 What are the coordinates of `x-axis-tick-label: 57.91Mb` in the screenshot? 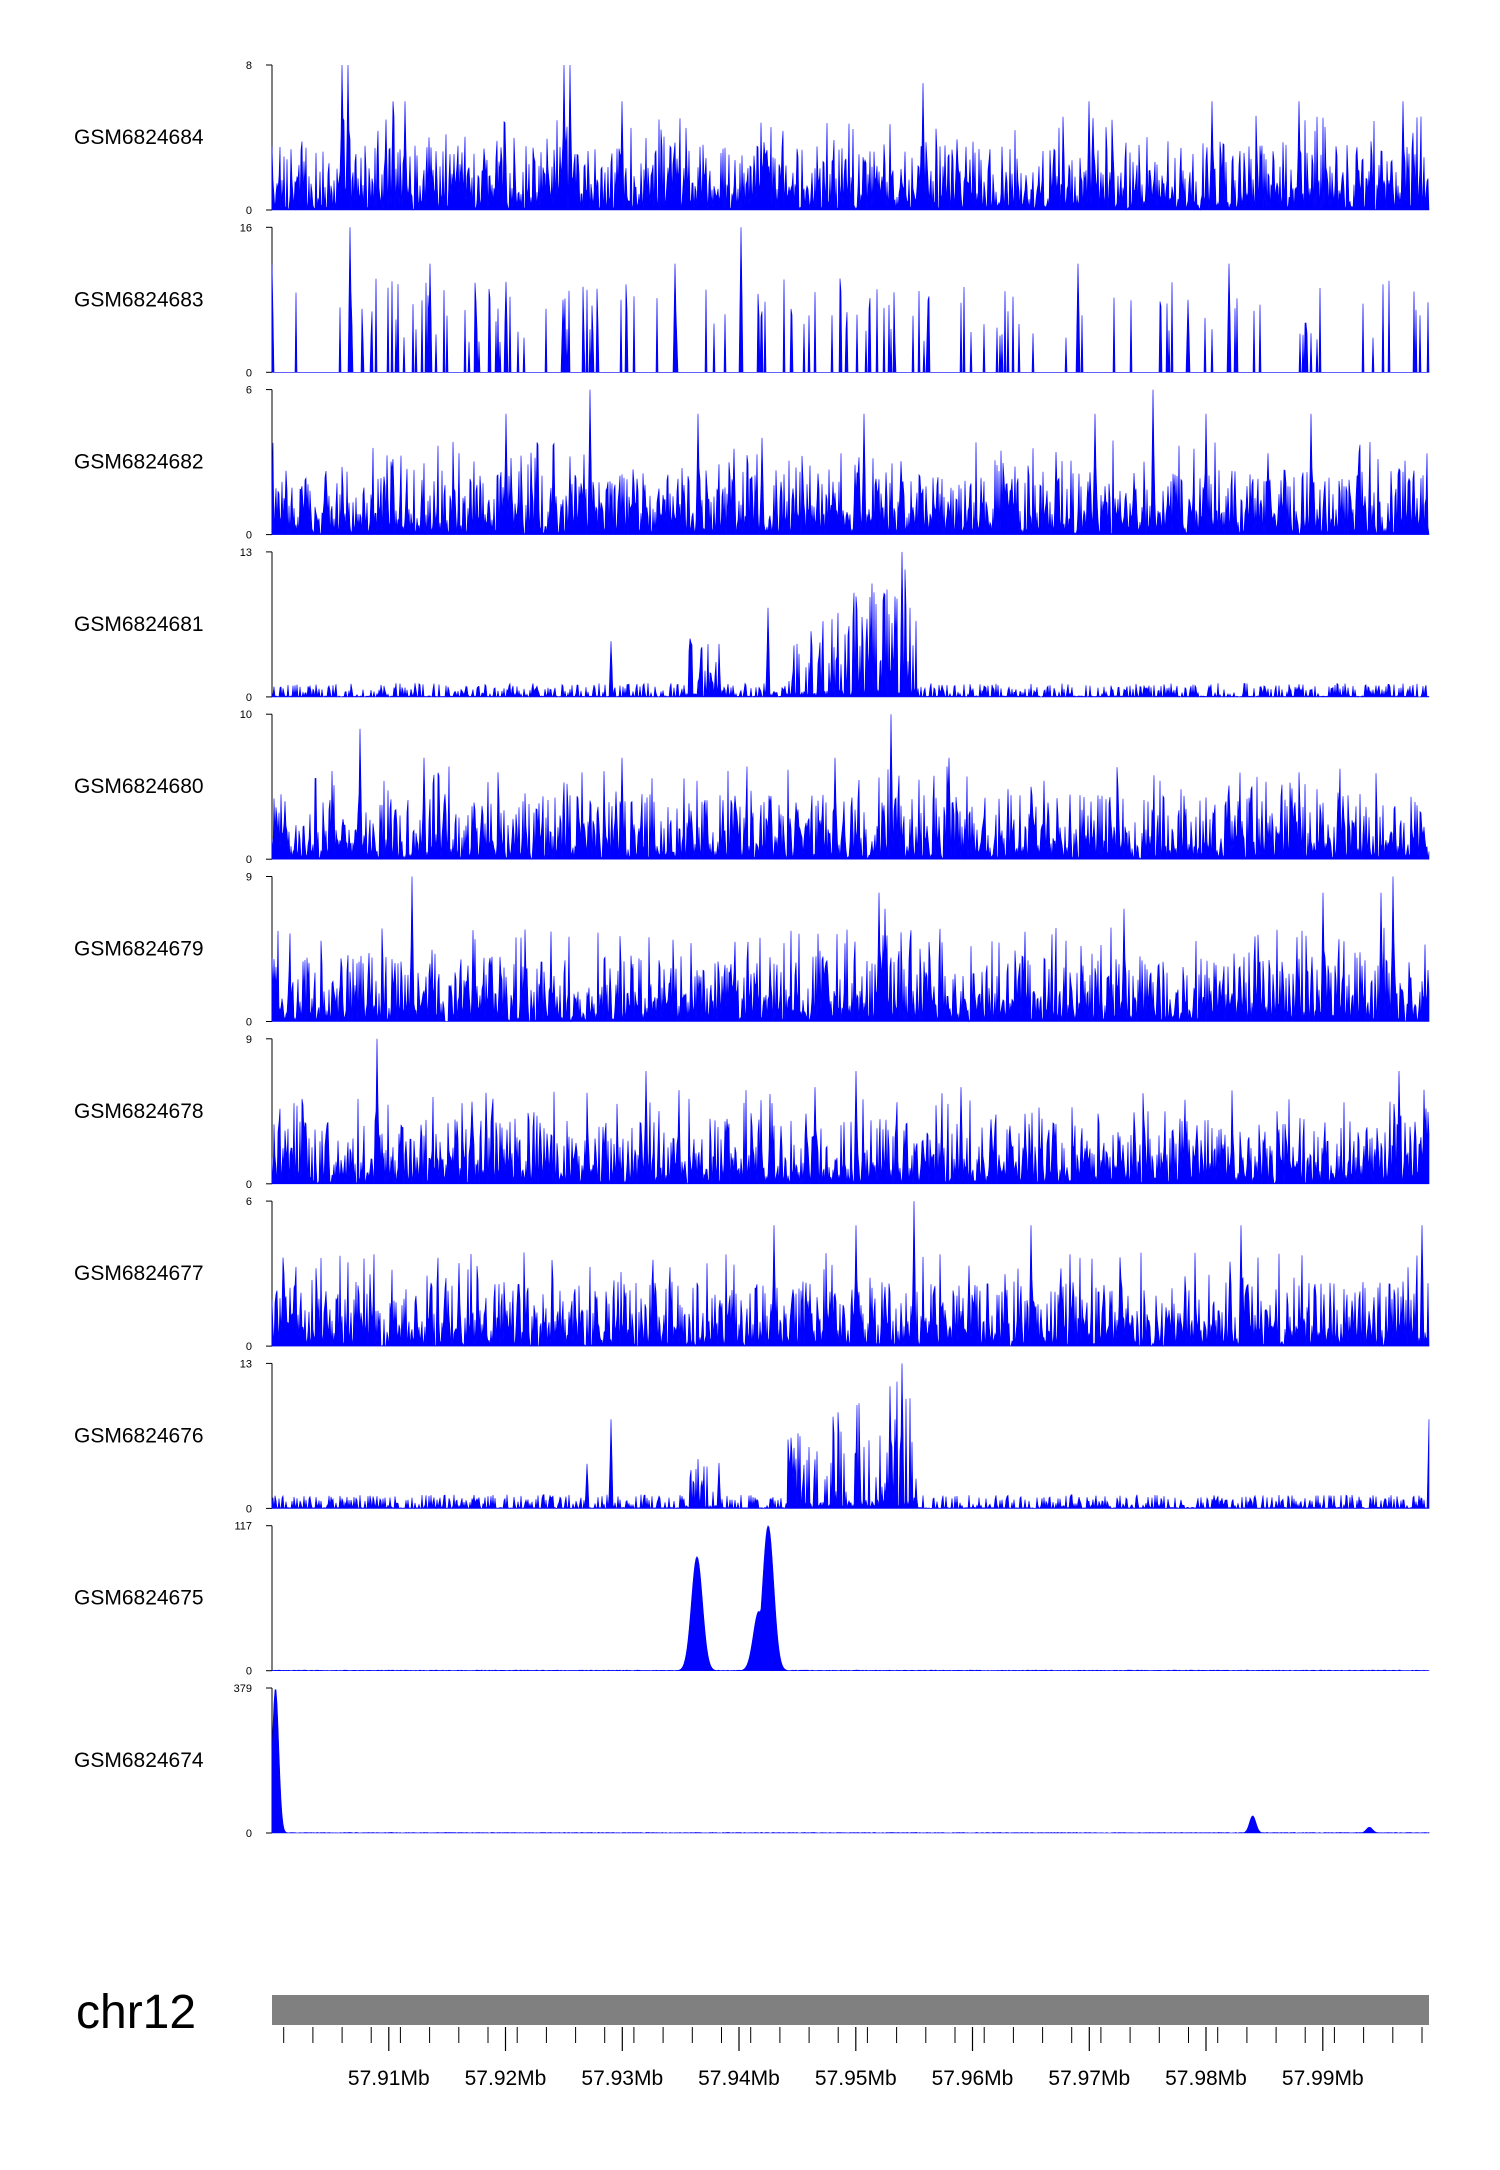 It's located at (389, 2078).